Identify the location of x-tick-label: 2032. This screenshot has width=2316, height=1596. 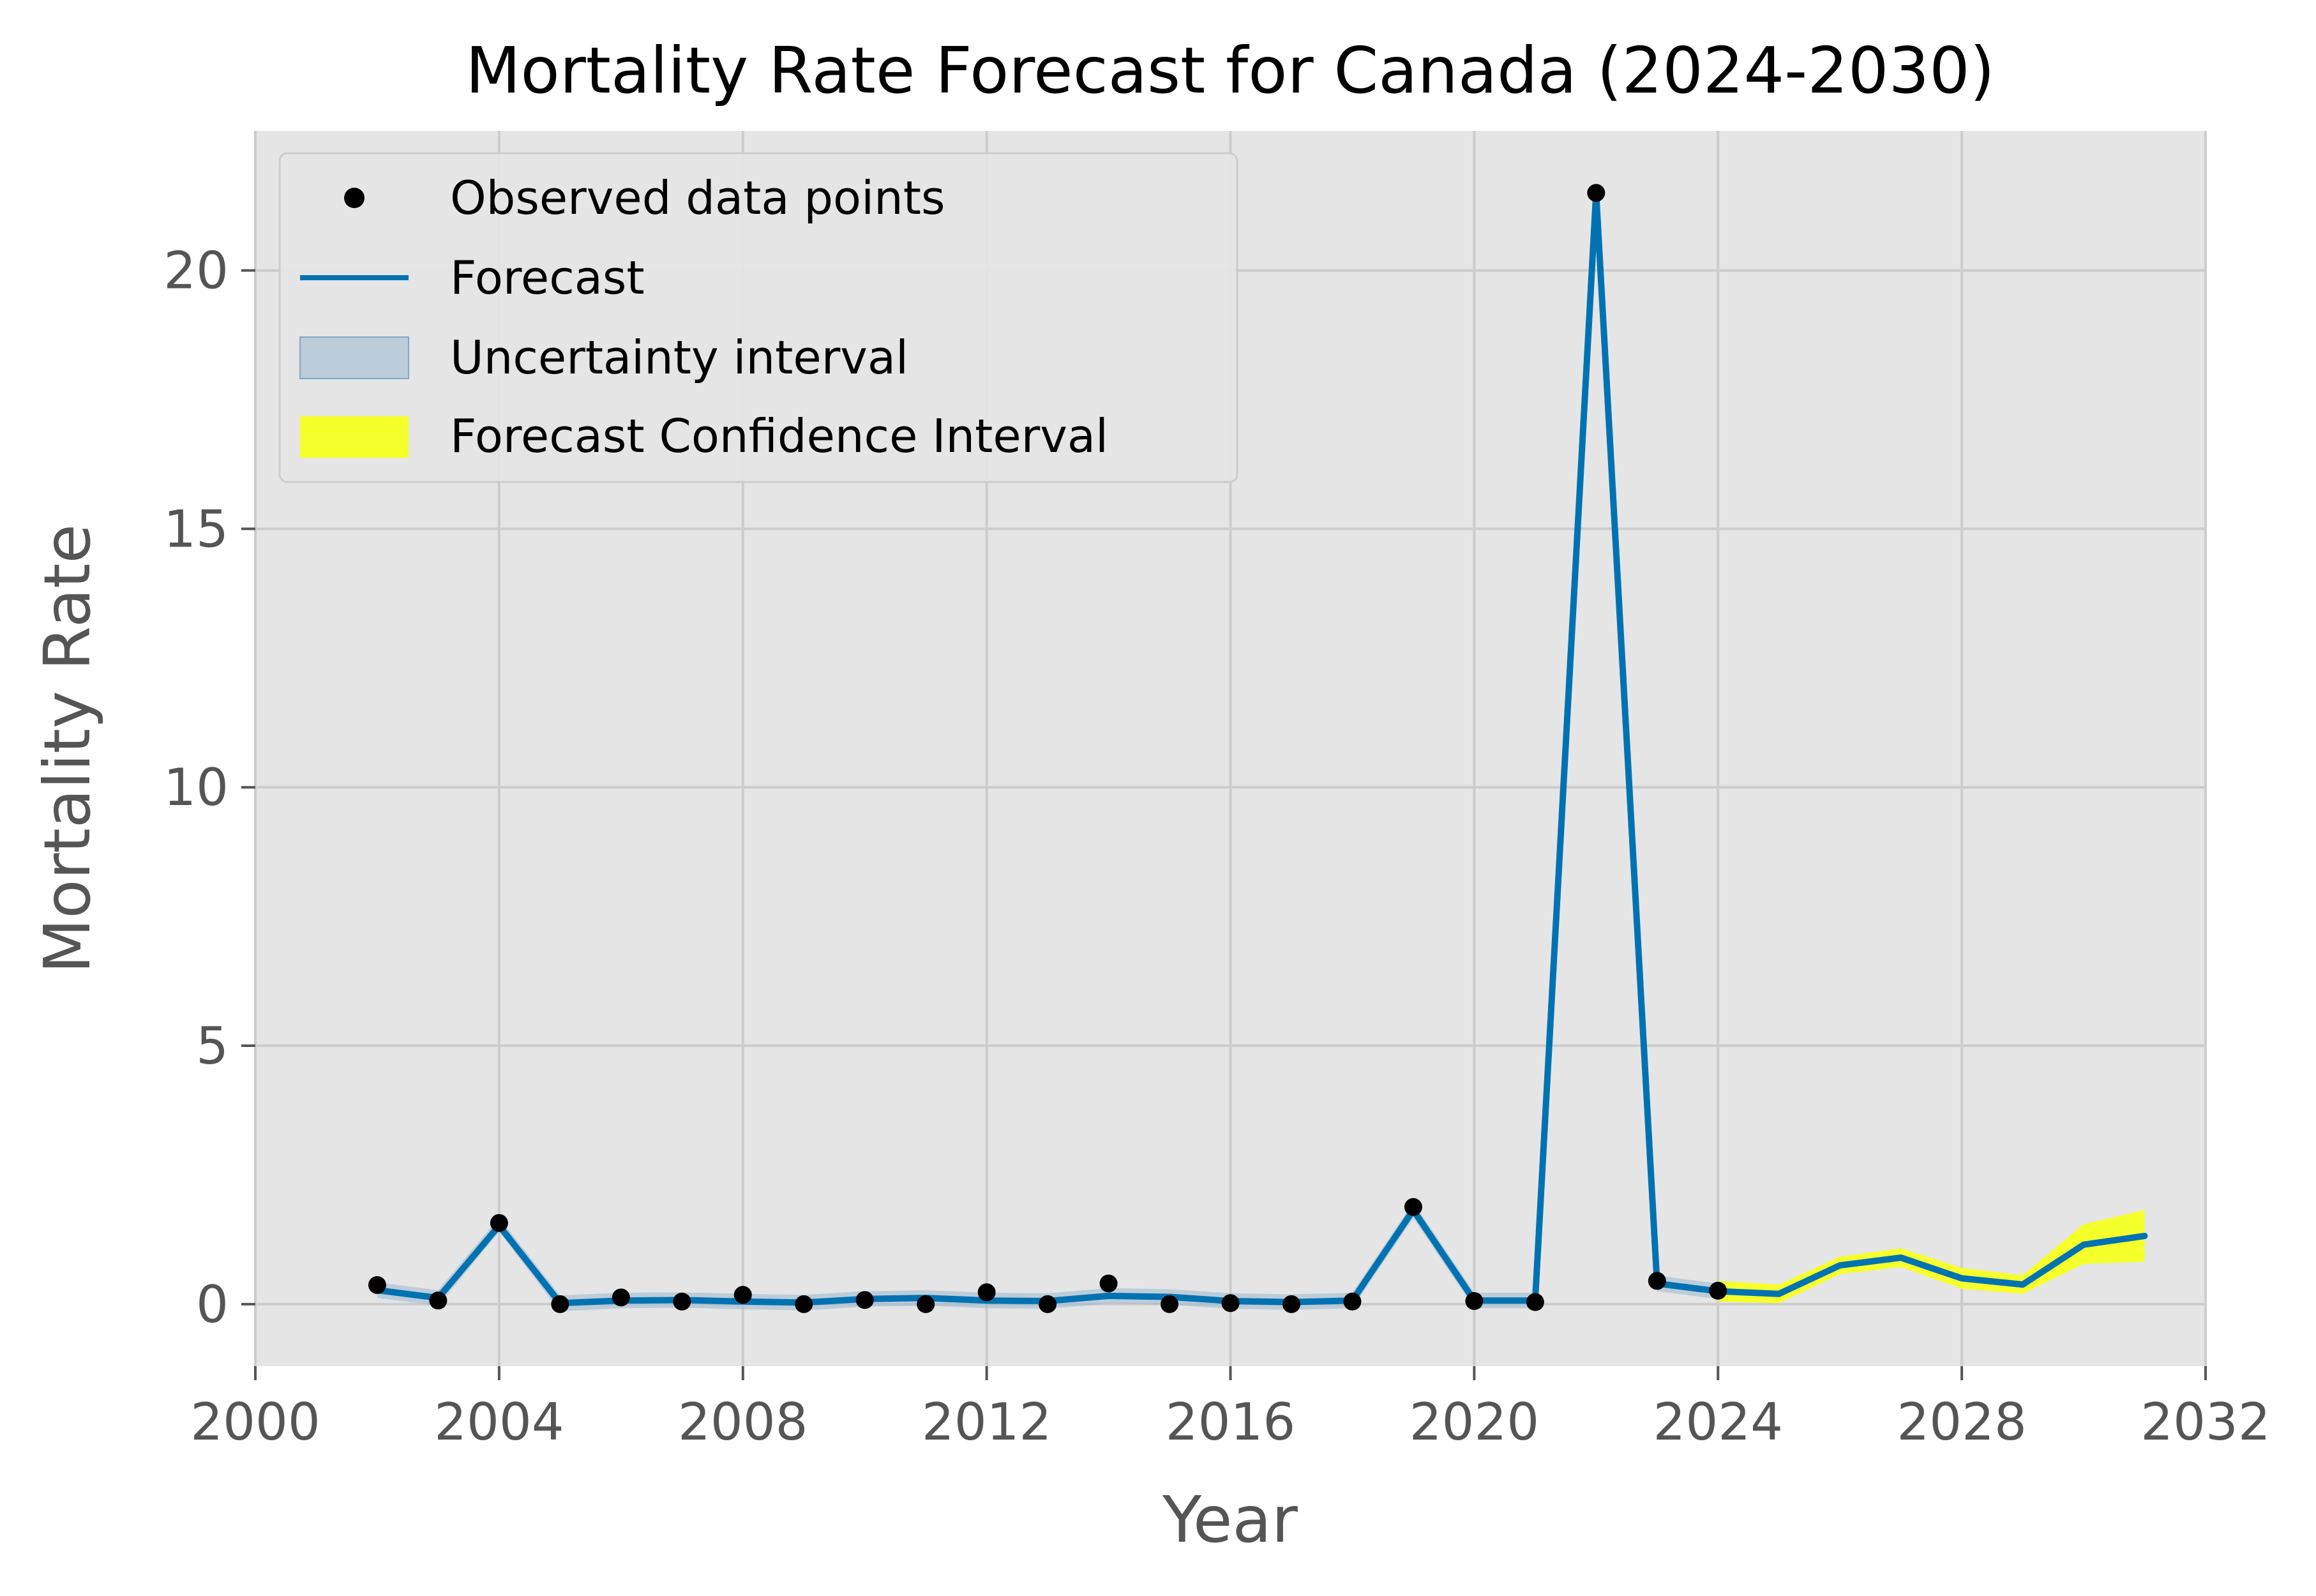
(2205, 1422).